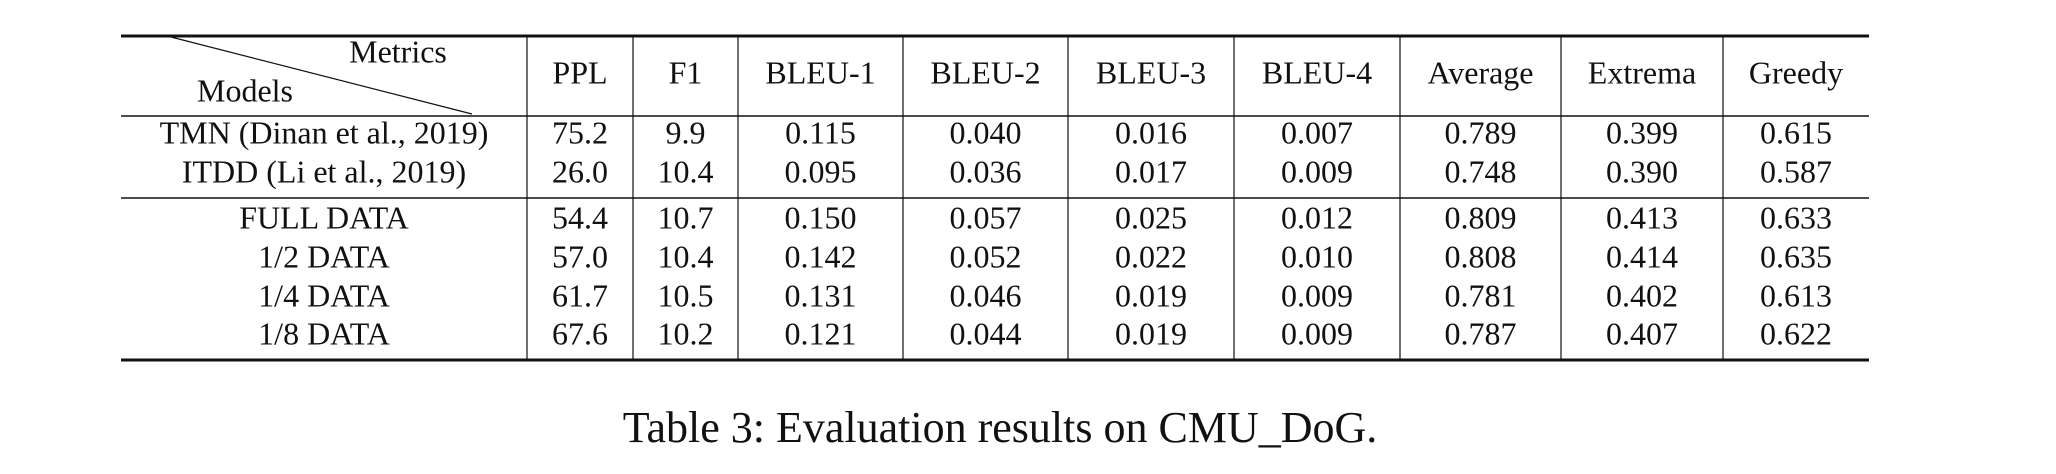  Describe the element at coordinates (1000, 427) in the screenshot. I see `caption: Table 3: Evaluation results on CMU_DoG.` at that location.